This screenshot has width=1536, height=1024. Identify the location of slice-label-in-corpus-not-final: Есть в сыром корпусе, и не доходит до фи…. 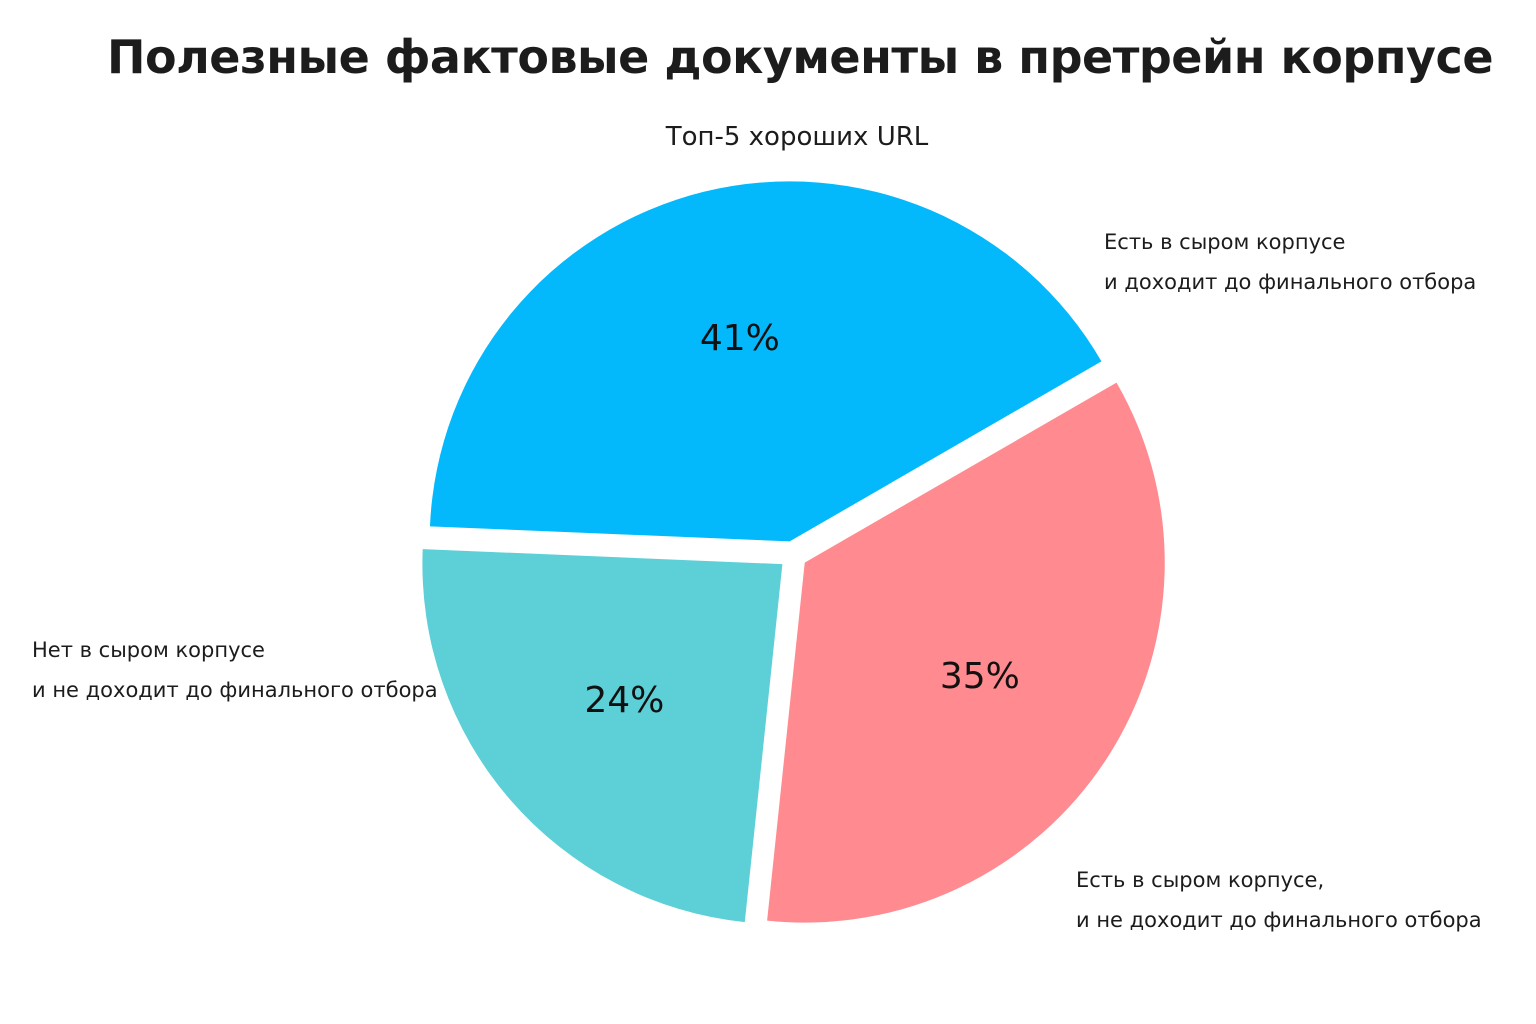
(1279, 900).